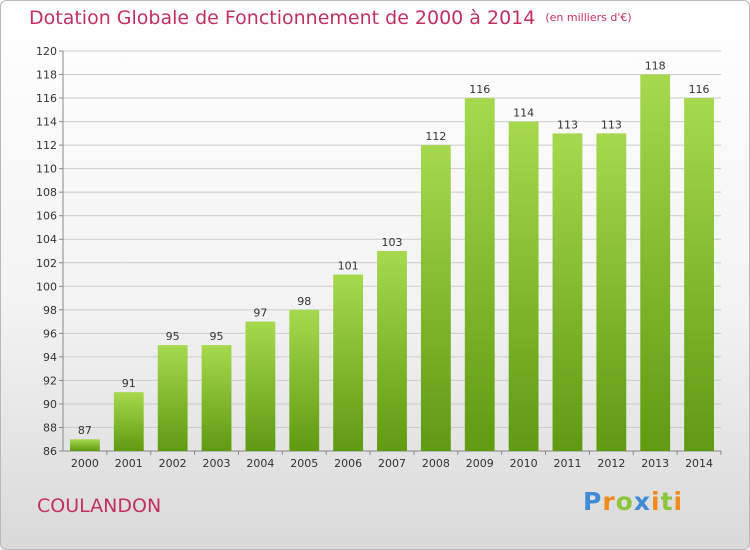 The height and width of the screenshot is (550, 750). Describe the element at coordinates (46, 192) in the screenshot. I see `y-tick-label: 108` at that location.